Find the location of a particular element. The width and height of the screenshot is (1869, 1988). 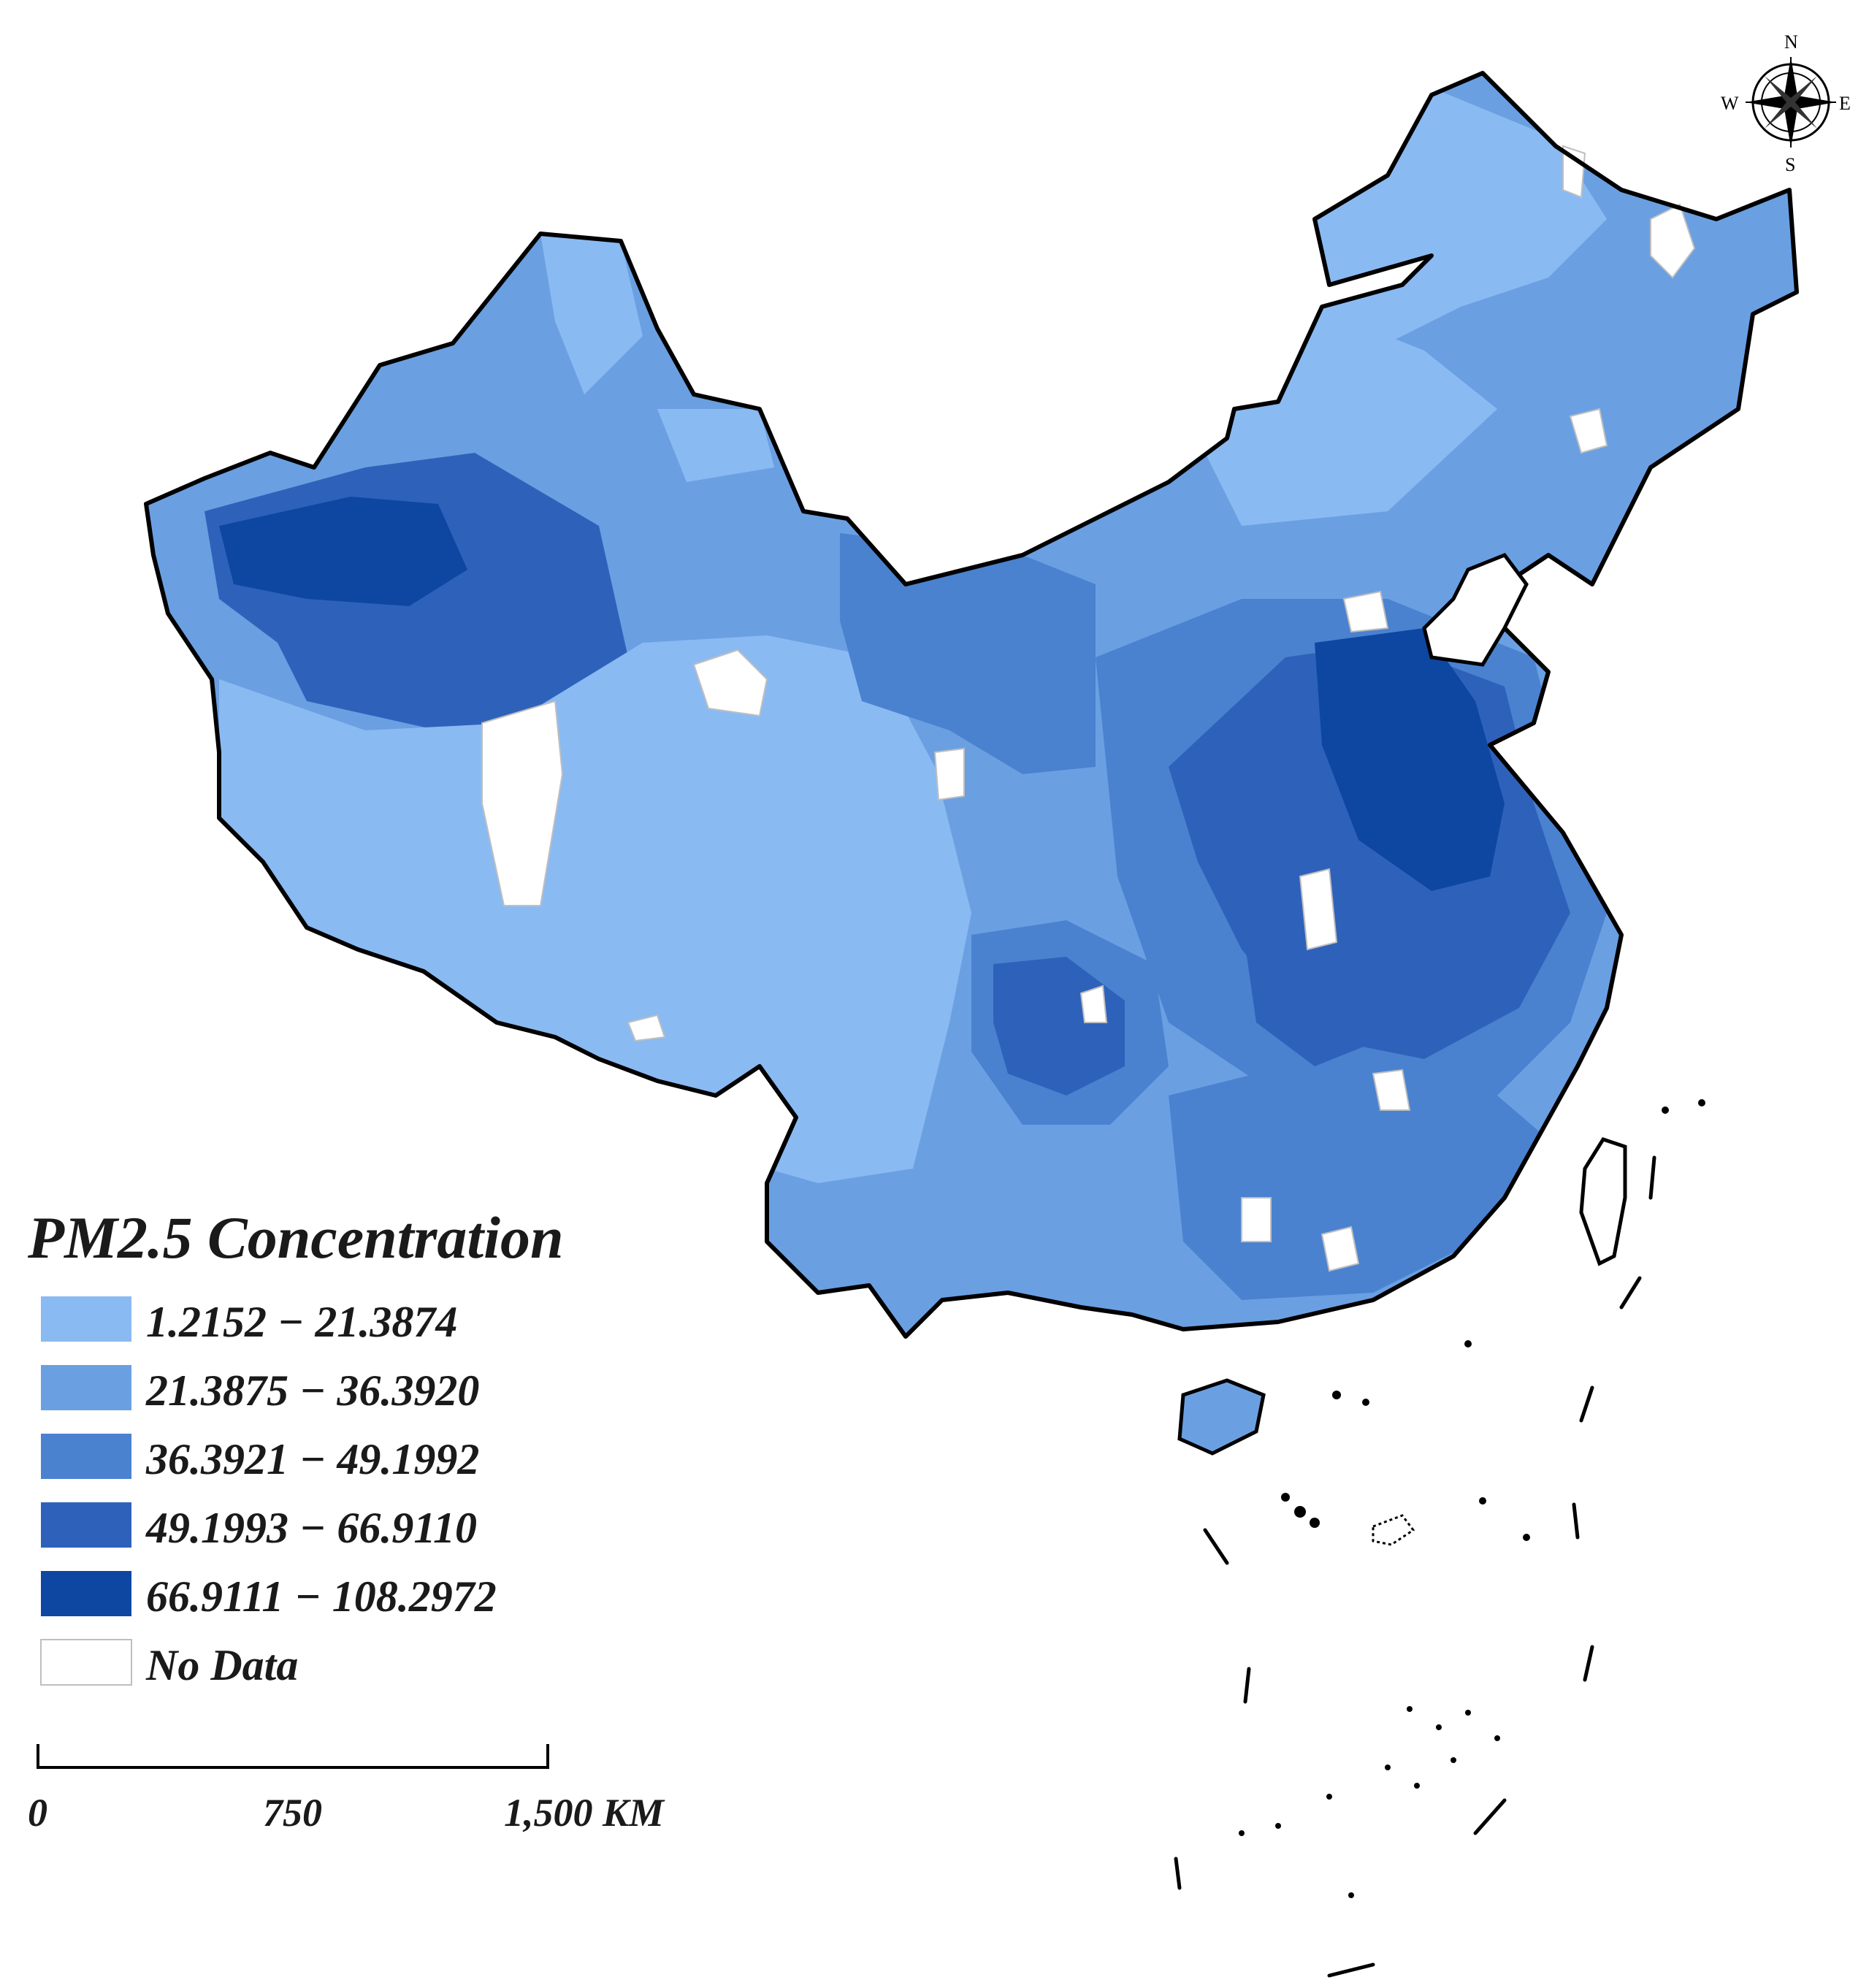

legend-swatch-no-data is located at coordinates (86, 1662).